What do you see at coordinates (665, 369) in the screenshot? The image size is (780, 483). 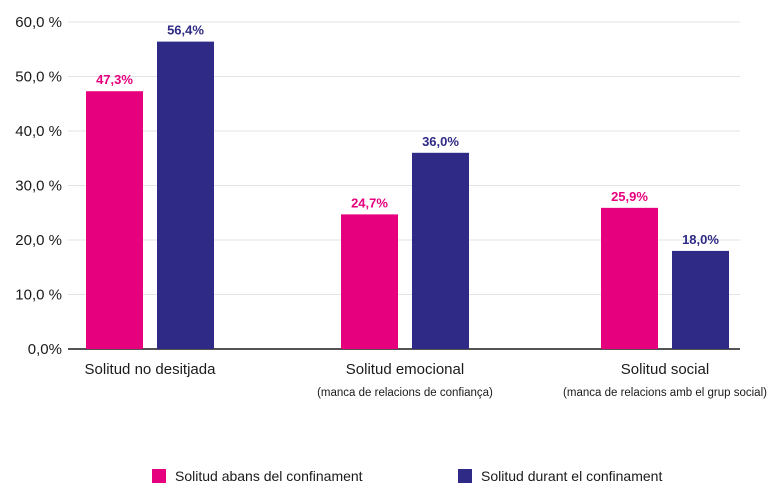 I see `x-category-label: Solitud social` at bounding box center [665, 369].